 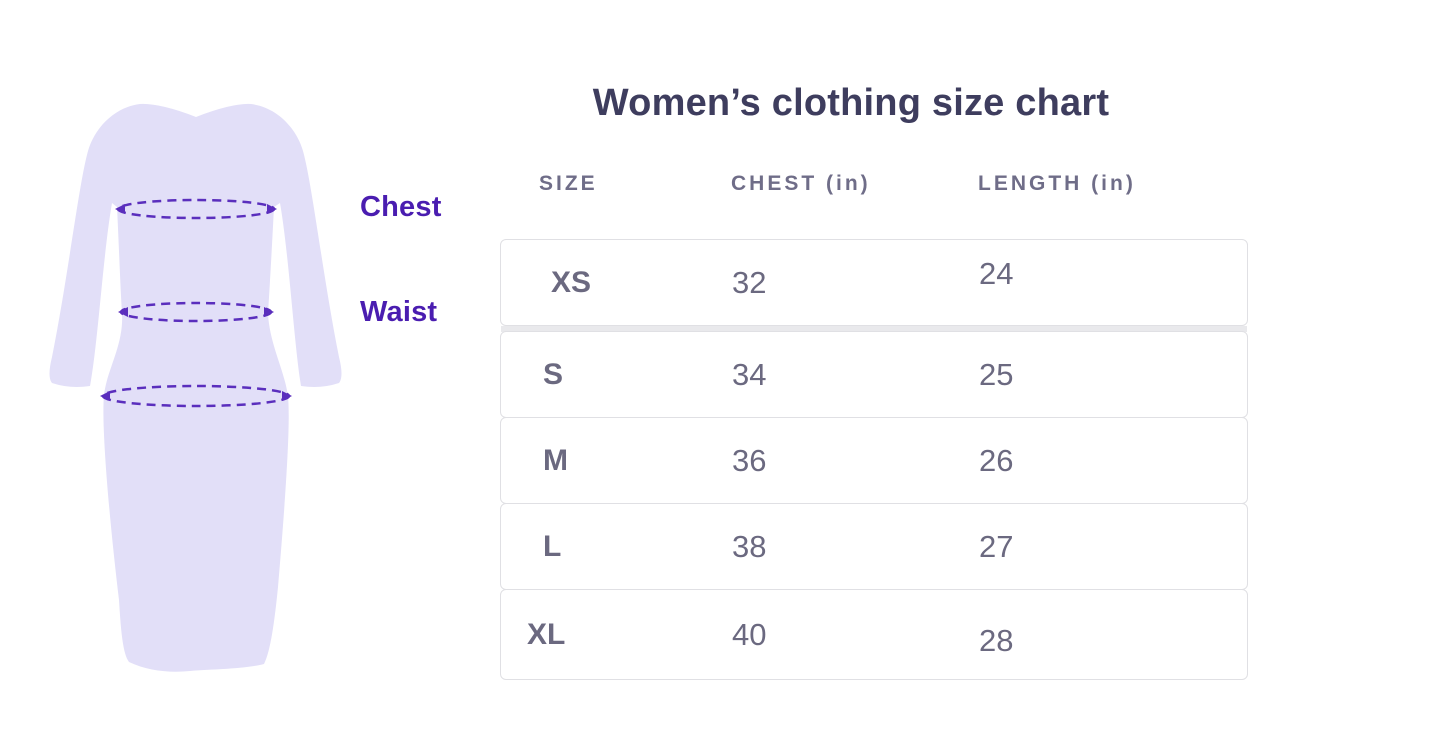 I want to click on column-header-size: SIZE, so click(x=568, y=183).